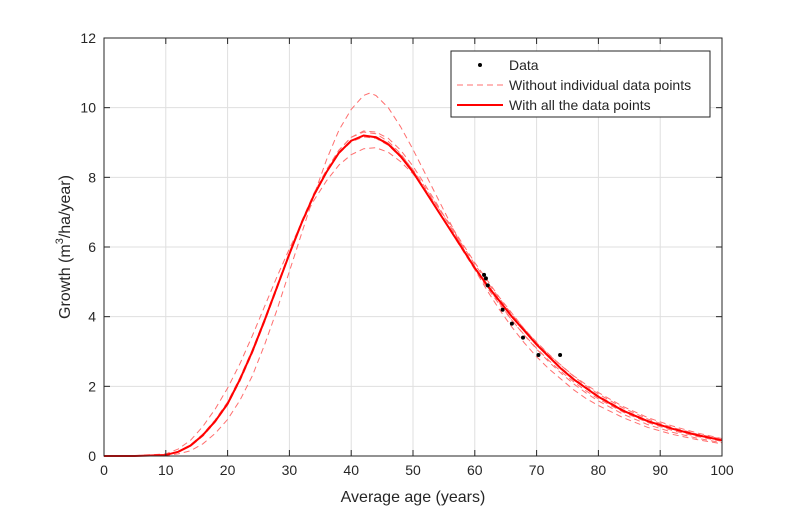  I want to click on y-axis-label-suffix: /ha/year), so click(65, 206).